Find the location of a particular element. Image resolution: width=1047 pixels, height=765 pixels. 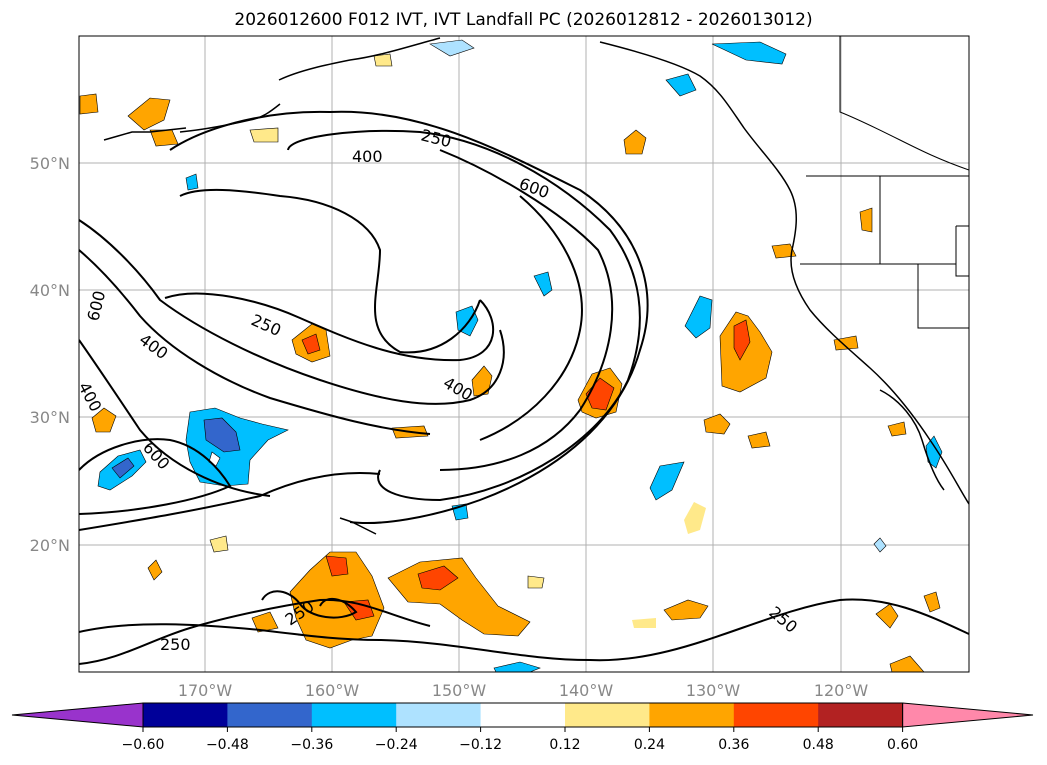

colorbar-tick-label: 0.12 is located at coordinates (564, 745).